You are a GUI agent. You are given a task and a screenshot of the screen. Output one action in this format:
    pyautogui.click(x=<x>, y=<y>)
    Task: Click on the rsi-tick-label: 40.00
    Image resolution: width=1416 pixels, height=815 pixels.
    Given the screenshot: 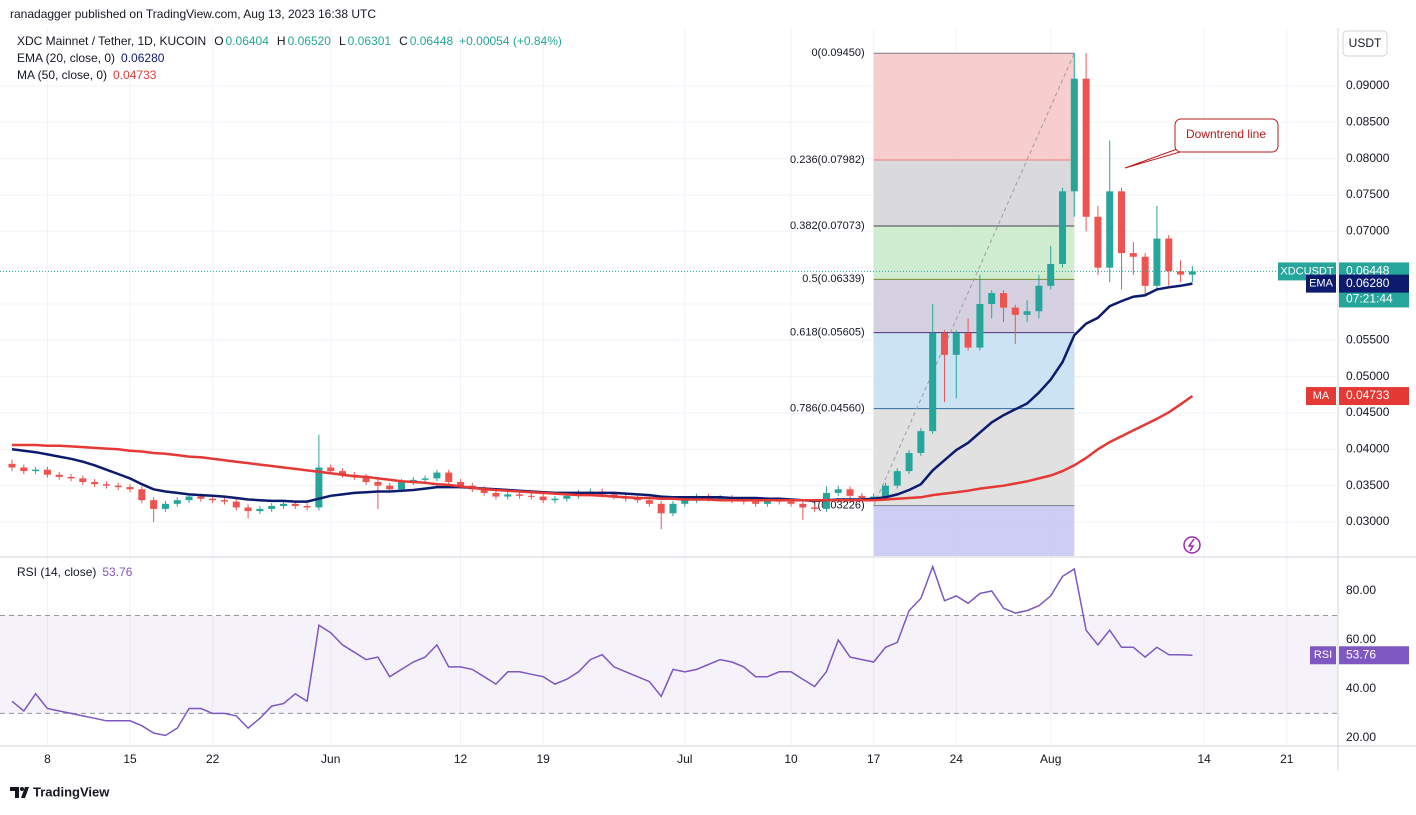 What is the action you would take?
    pyautogui.click(x=1361, y=688)
    